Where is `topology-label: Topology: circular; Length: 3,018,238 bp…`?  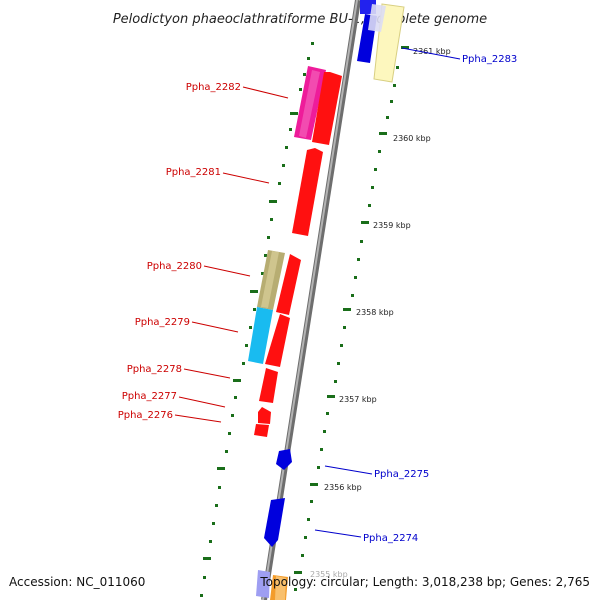
topology-label: Topology: circular; Length: 3,018,238 bp… is located at coordinates (424, 582).